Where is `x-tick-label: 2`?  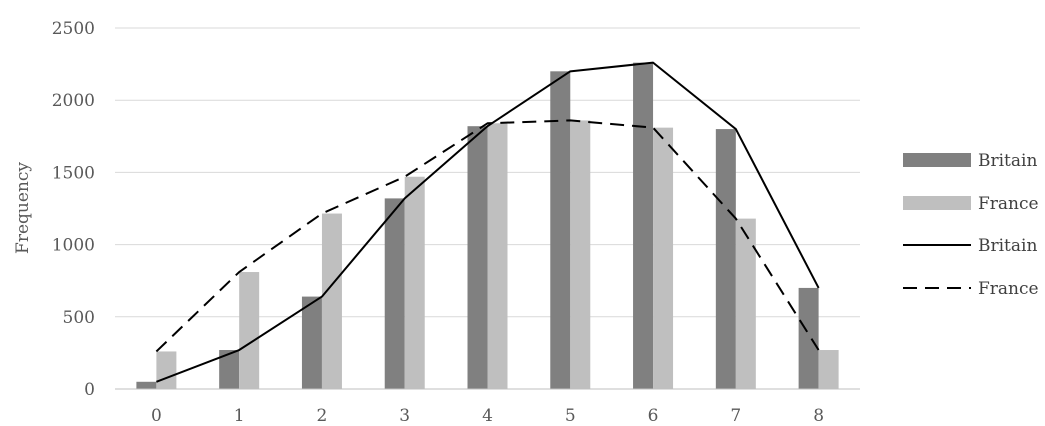
x-tick-label: 2 is located at coordinates (322, 416).